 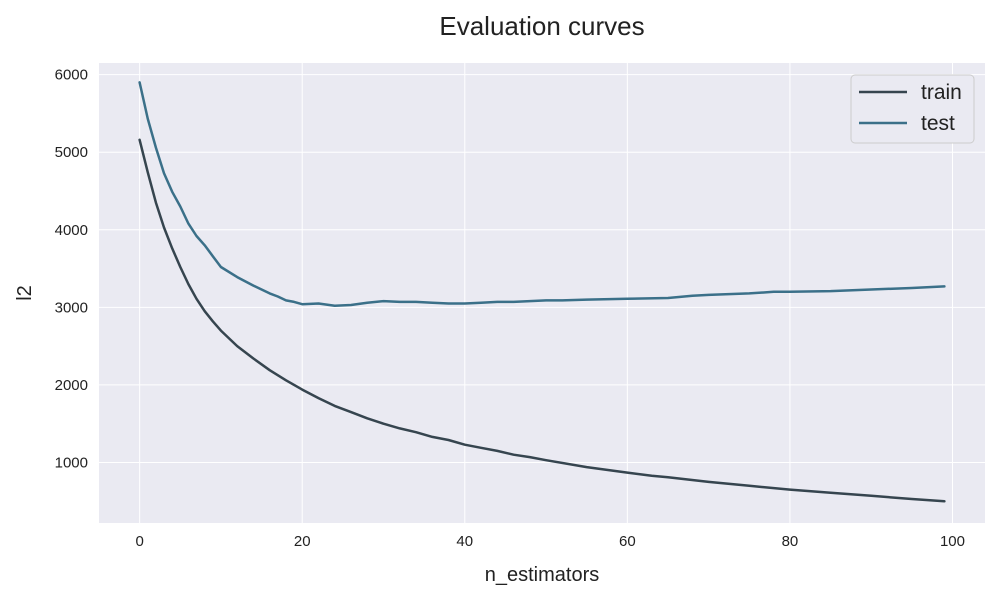 I want to click on y-tick-label: 2000, so click(x=71, y=385).